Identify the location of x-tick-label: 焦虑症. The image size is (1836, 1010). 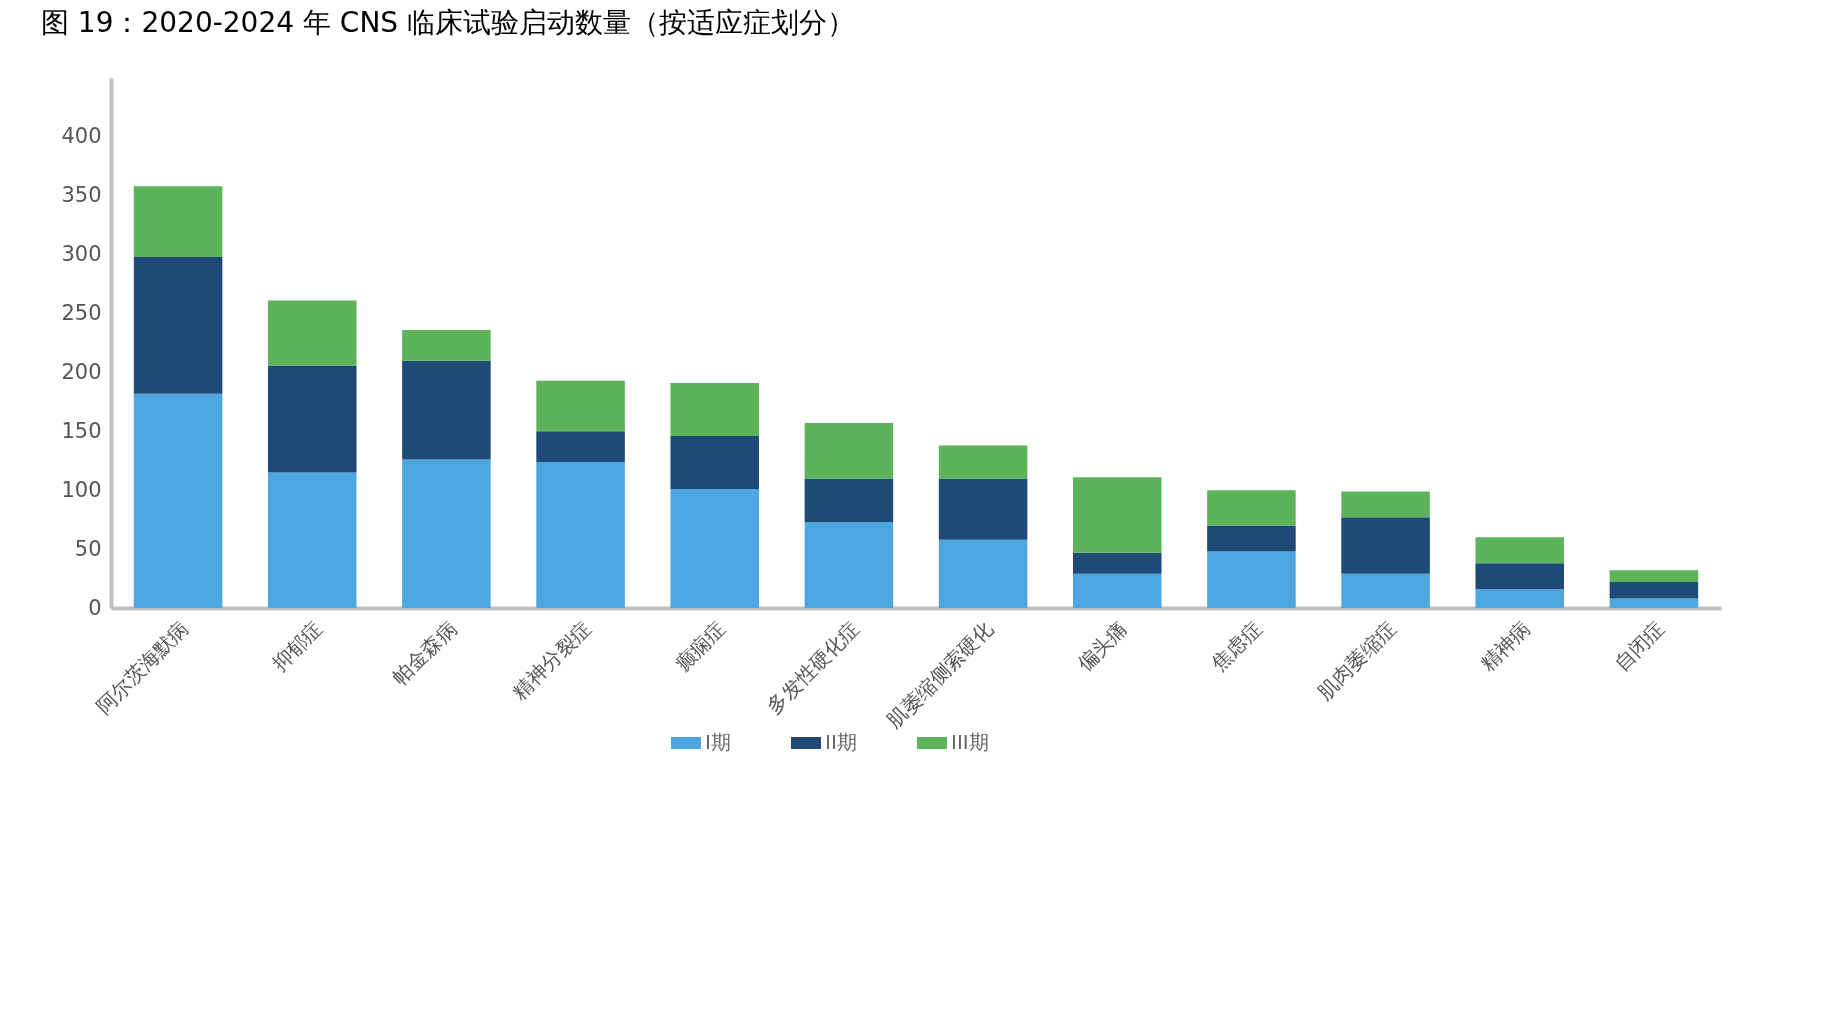
(1236, 646).